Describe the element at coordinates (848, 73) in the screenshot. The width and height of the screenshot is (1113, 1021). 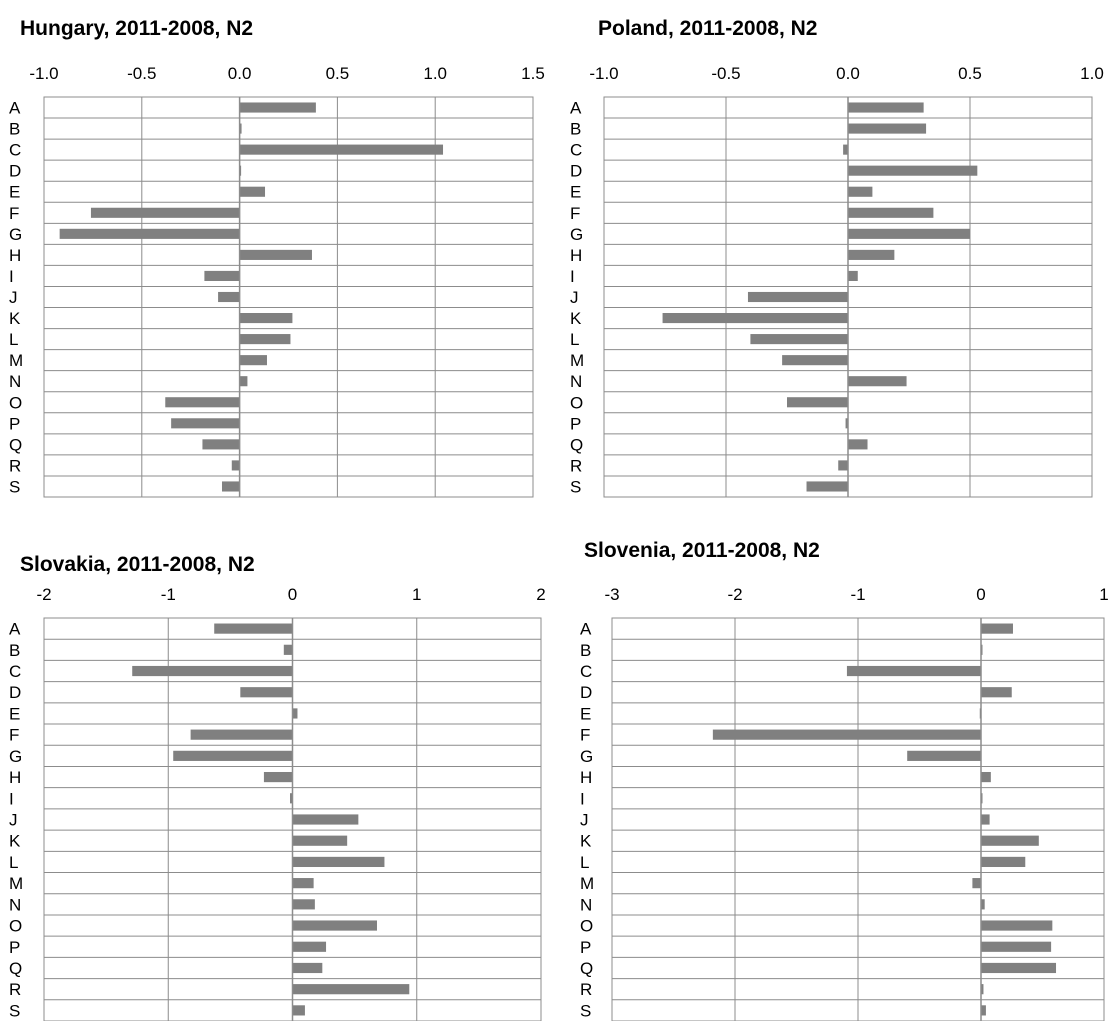
I see `x-tick-label: 0.0` at that location.